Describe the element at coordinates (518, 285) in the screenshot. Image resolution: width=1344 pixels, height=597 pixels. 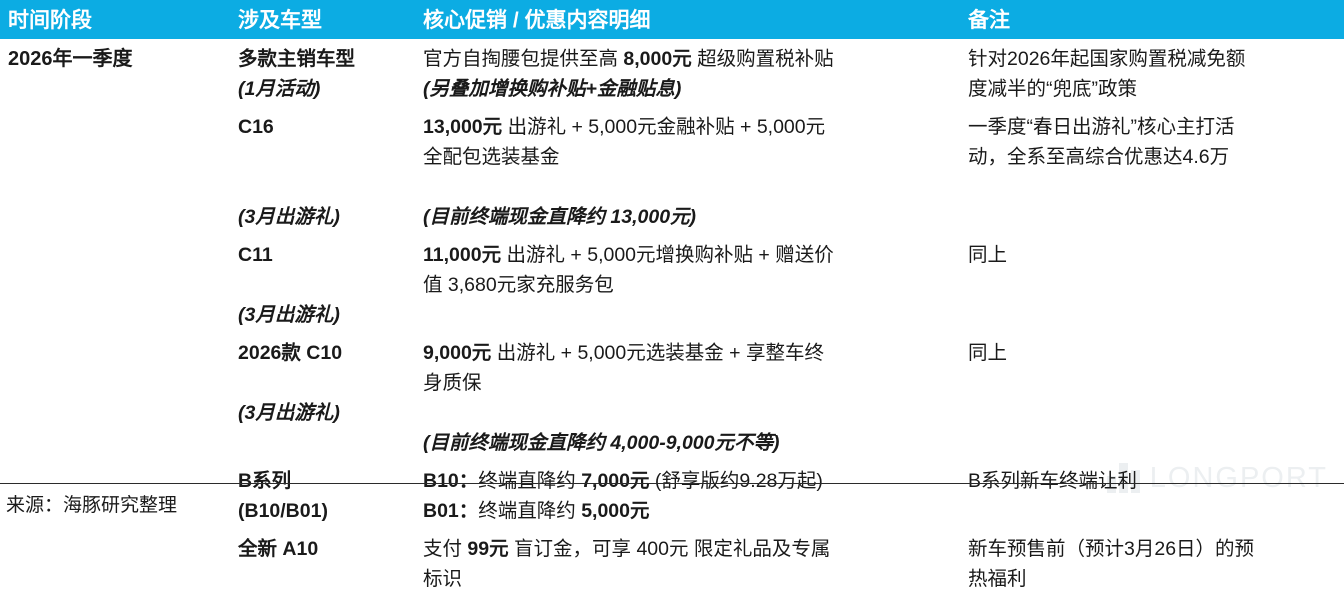
I see `detail-text: 值 3,680元家充服务包` at that location.